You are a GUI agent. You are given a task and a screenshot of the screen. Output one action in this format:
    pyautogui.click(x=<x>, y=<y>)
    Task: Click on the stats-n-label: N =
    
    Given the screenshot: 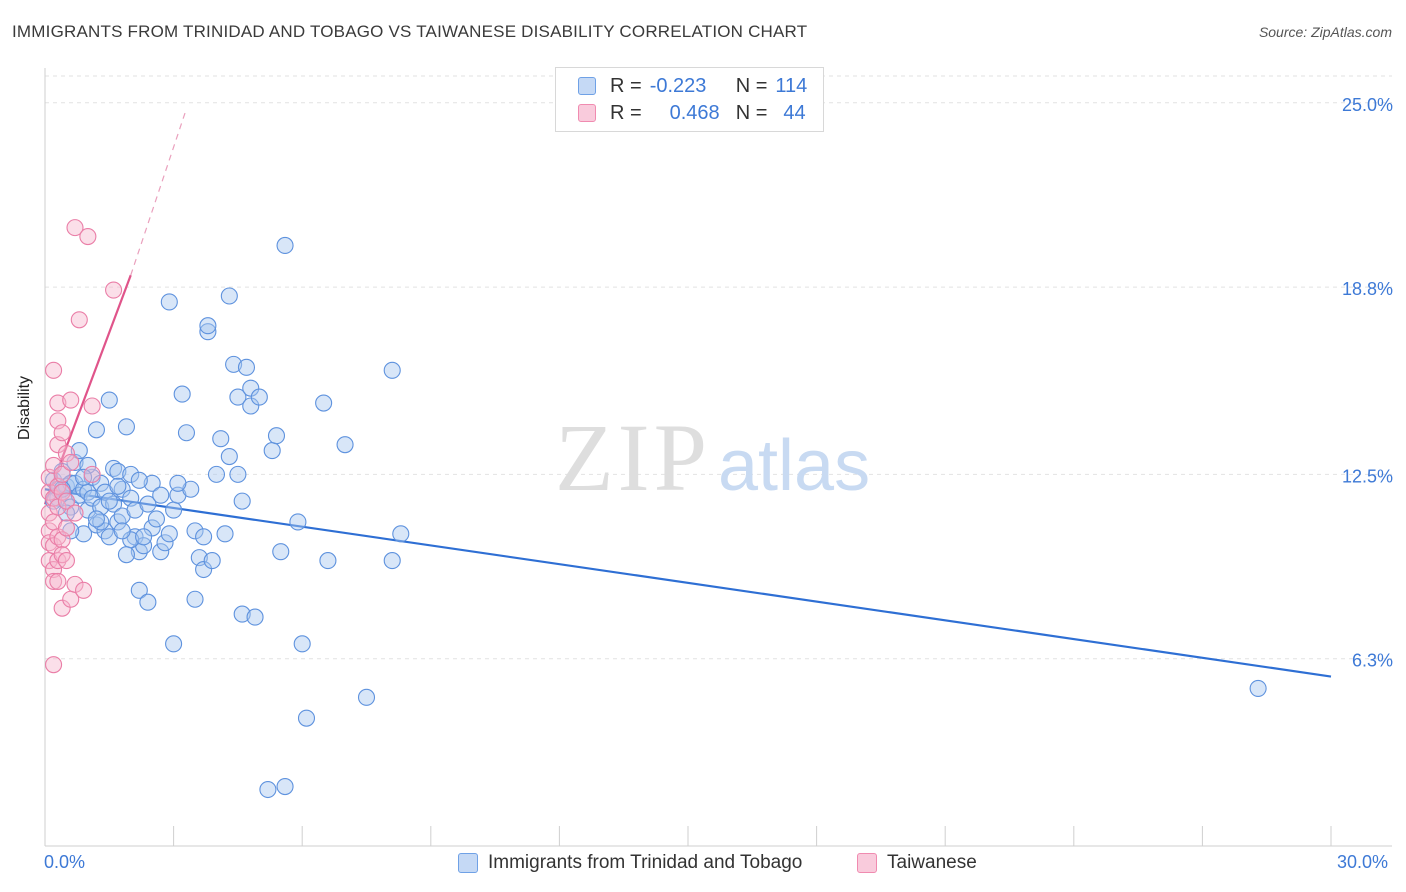 What is the action you would take?
    pyautogui.click(x=751, y=112)
    